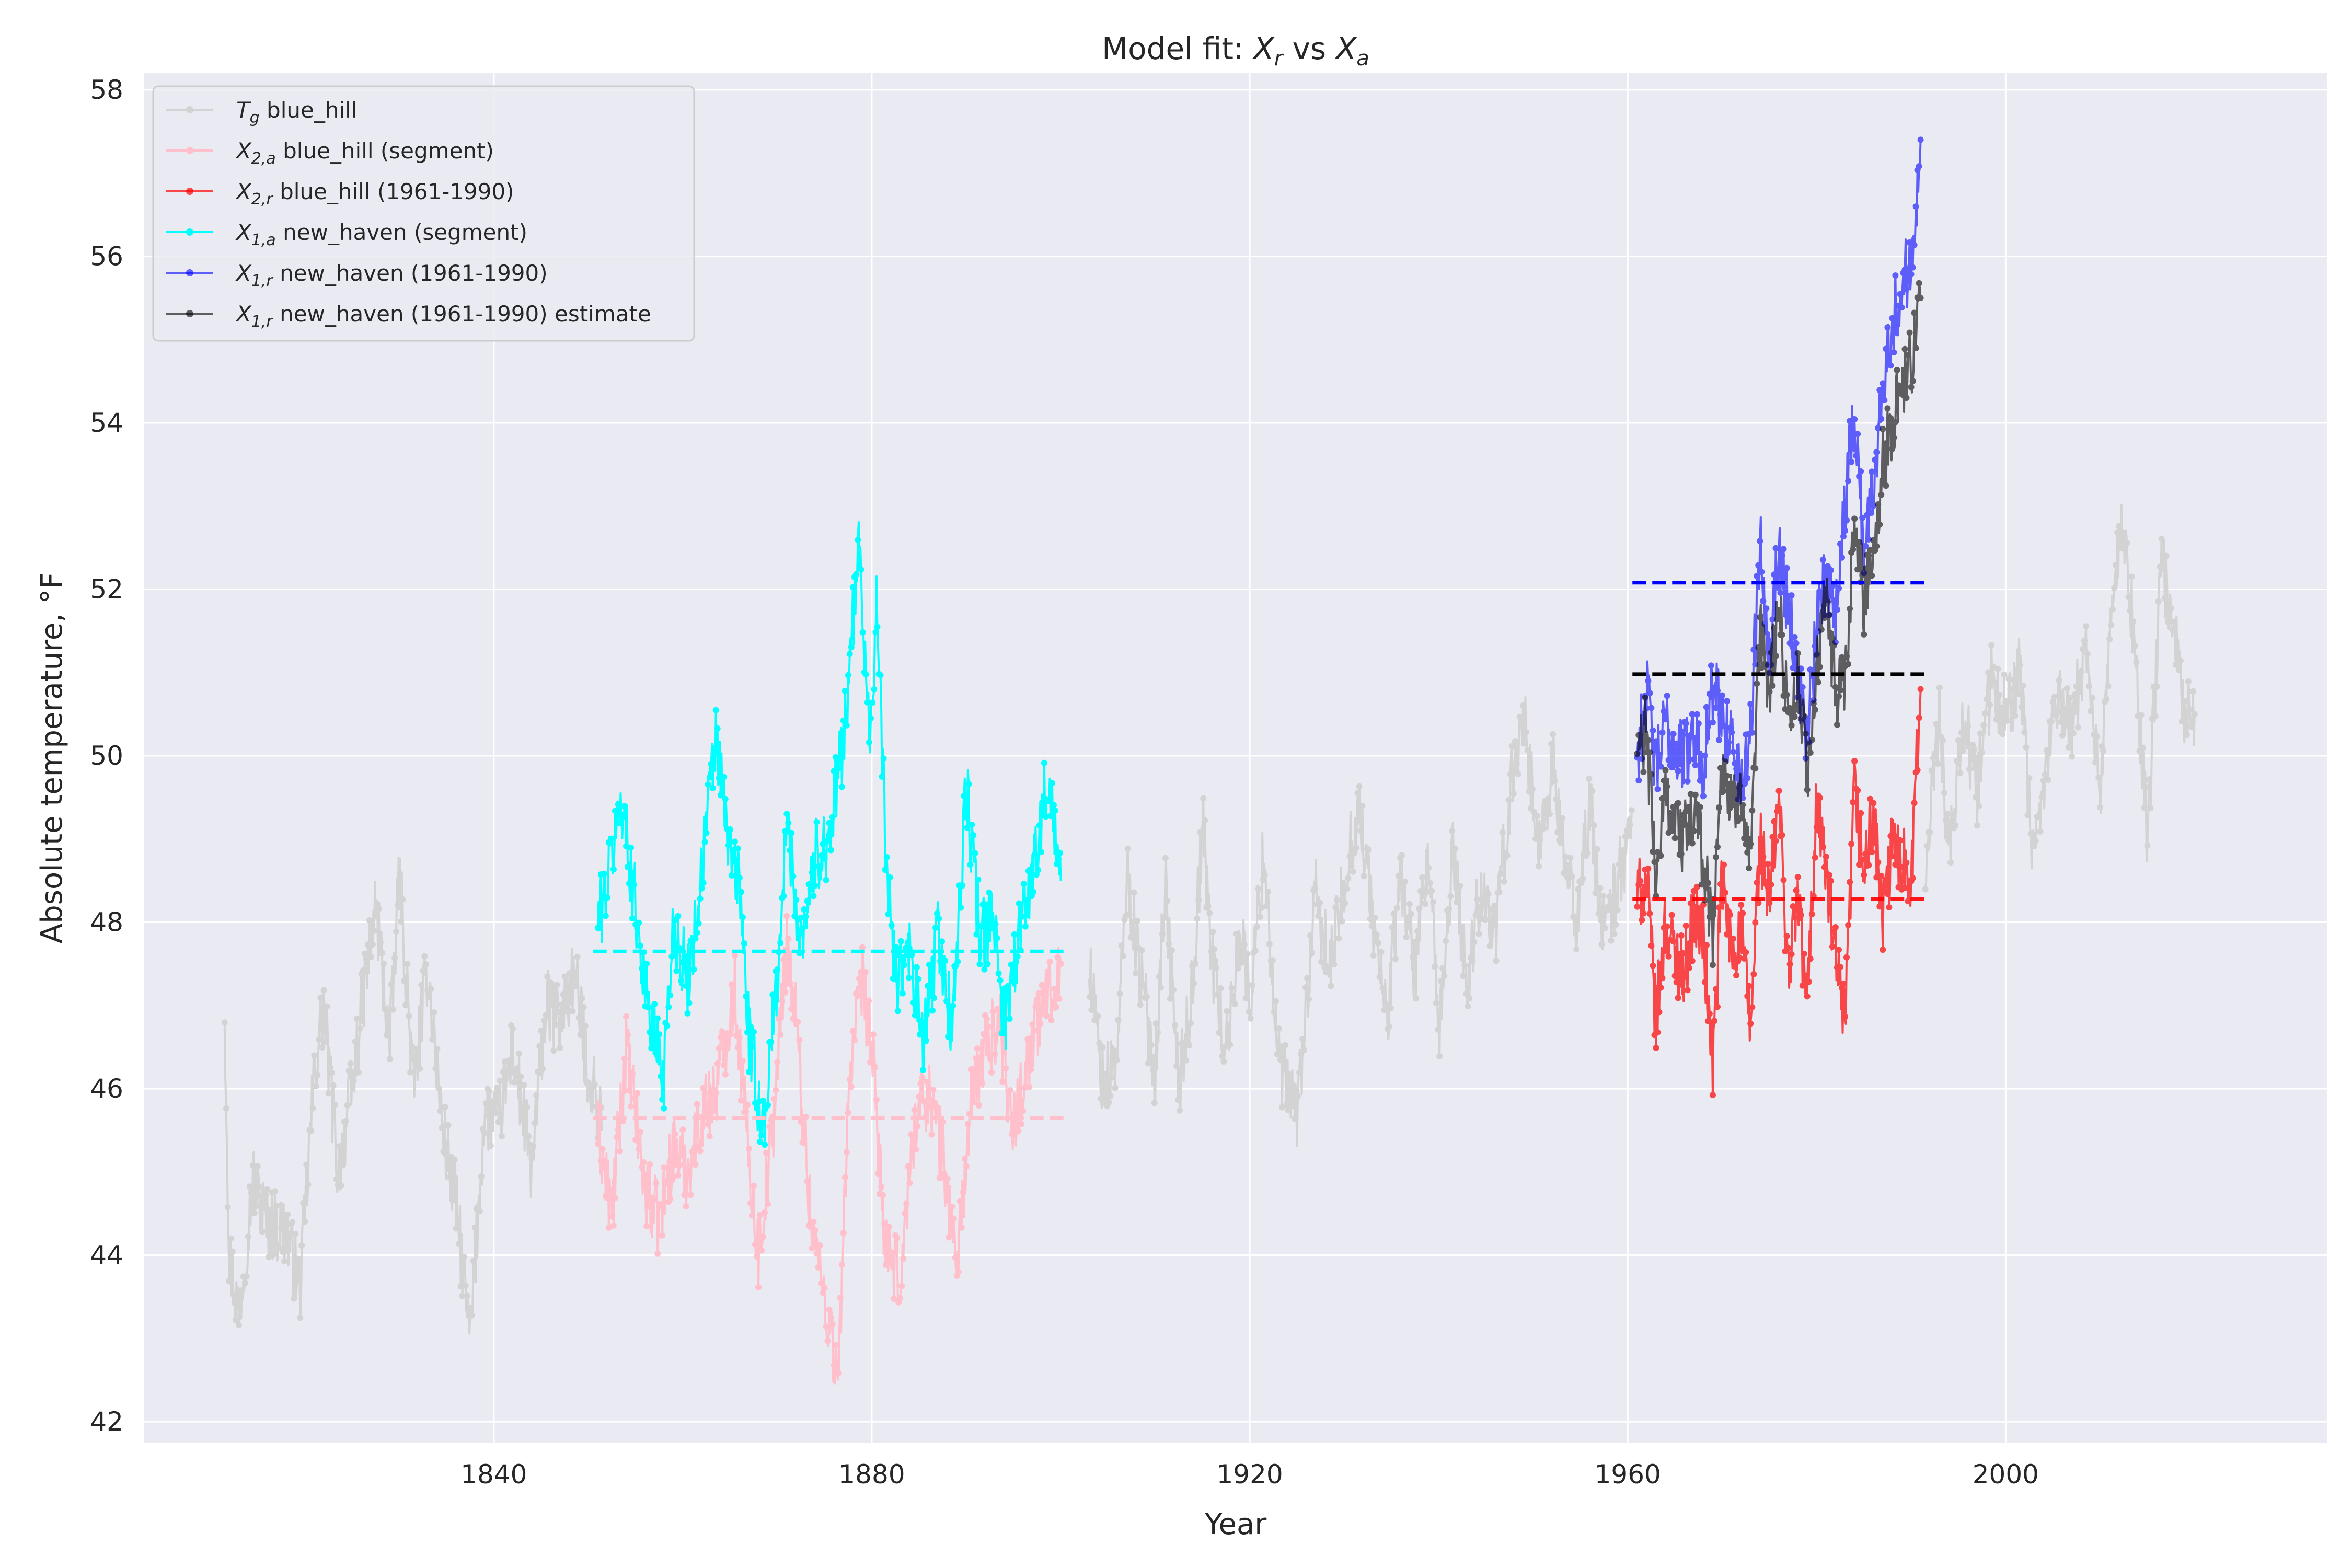  Describe the element at coordinates (1362, 59) in the screenshot. I see `chart-title-var2-sub: a` at that location.